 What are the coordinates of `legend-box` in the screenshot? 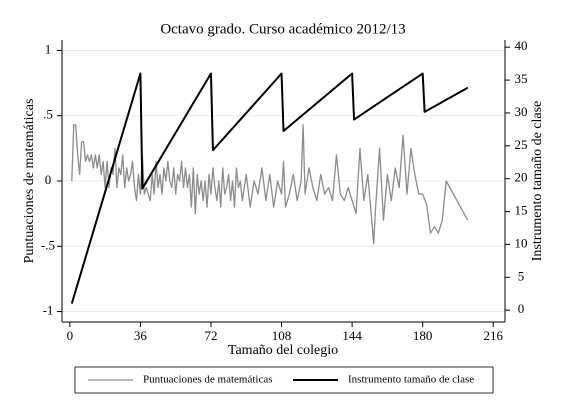 It's located at (284, 380).